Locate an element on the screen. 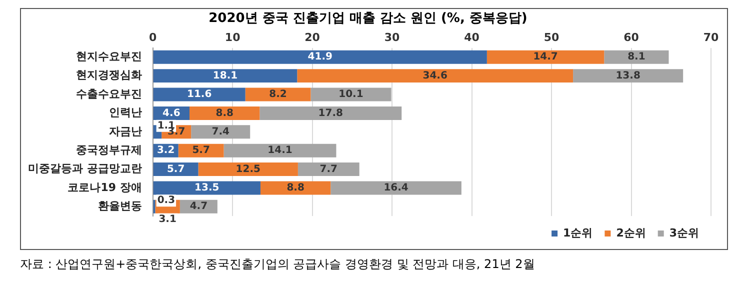  data-label: 8.1 is located at coordinates (637, 57).